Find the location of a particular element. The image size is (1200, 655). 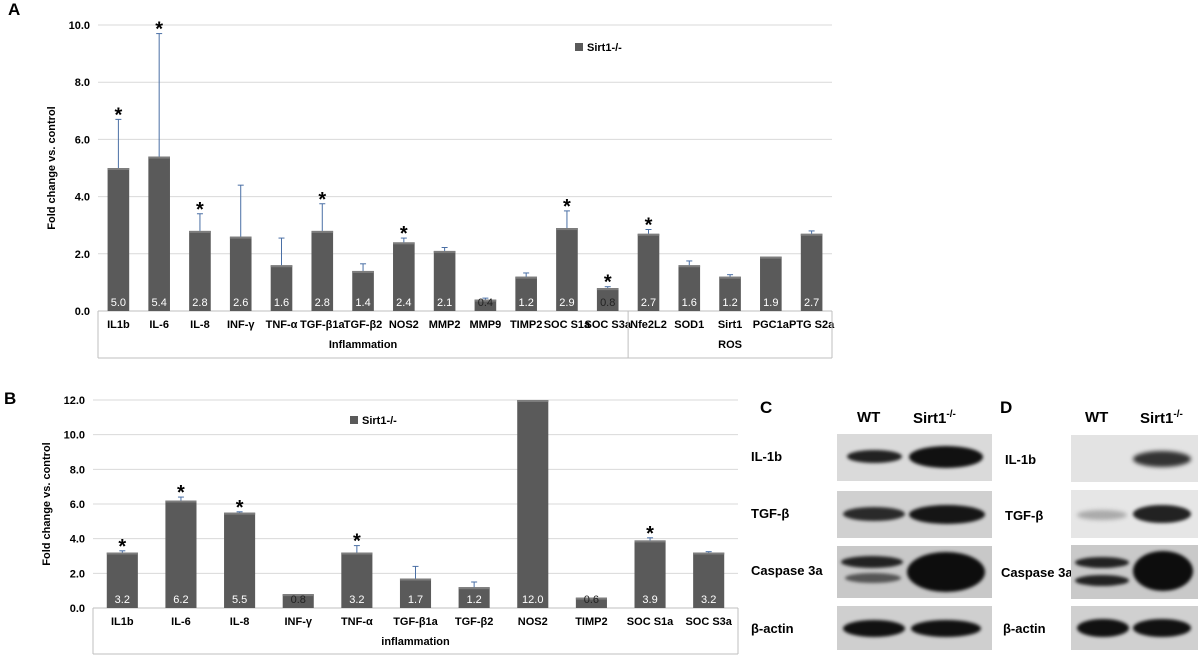

blot-d-band-ko-il1b is located at coordinates (1162, 459).